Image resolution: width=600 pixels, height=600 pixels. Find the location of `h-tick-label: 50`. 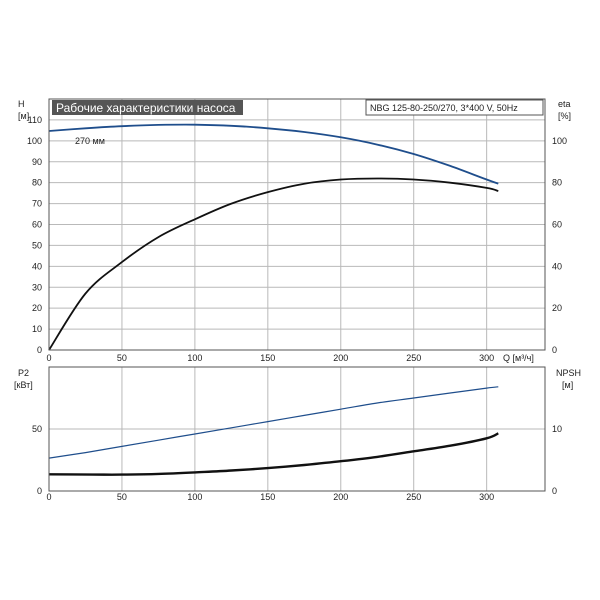

h-tick-label: 50 is located at coordinates (37, 245).